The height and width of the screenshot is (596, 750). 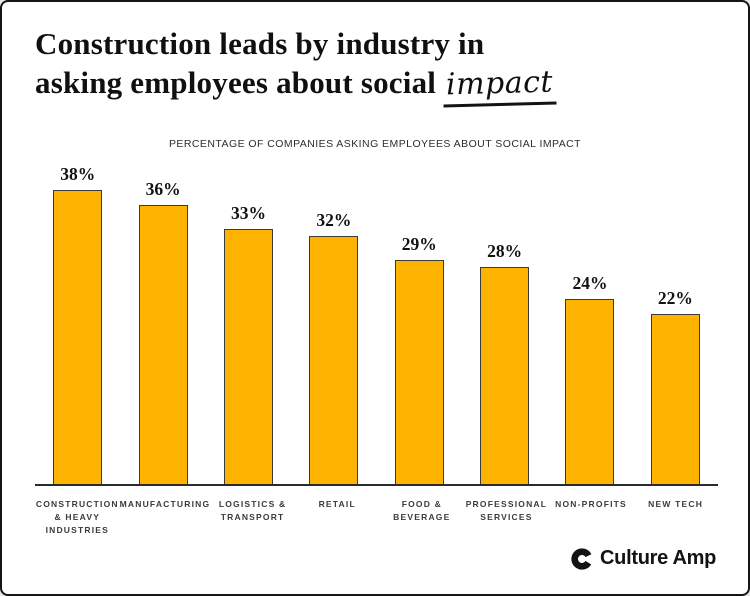 I want to click on bar-column: 36%, so click(x=162, y=323).